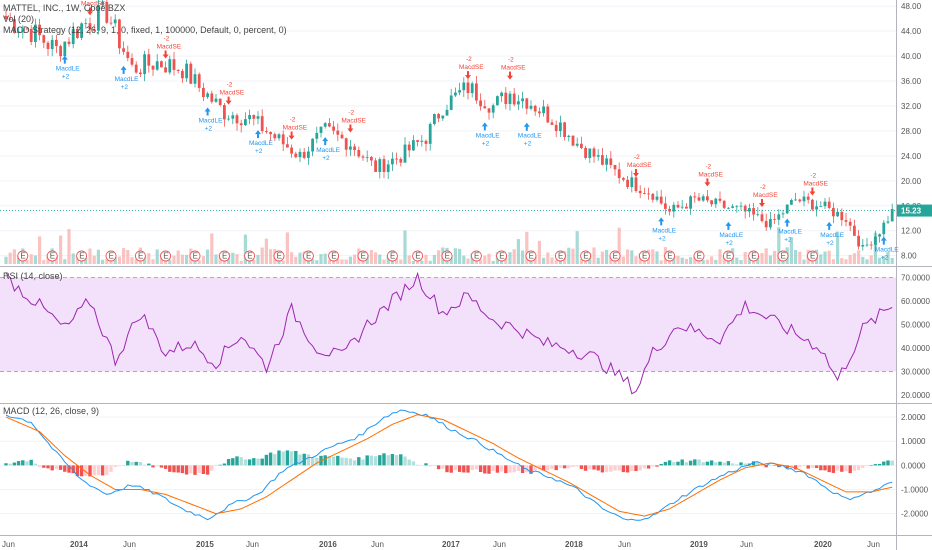 This screenshot has width=932, height=550. What do you see at coordinates (499, 544) in the screenshot?
I see `time-tick-label: Jun` at bounding box center [499, 544].